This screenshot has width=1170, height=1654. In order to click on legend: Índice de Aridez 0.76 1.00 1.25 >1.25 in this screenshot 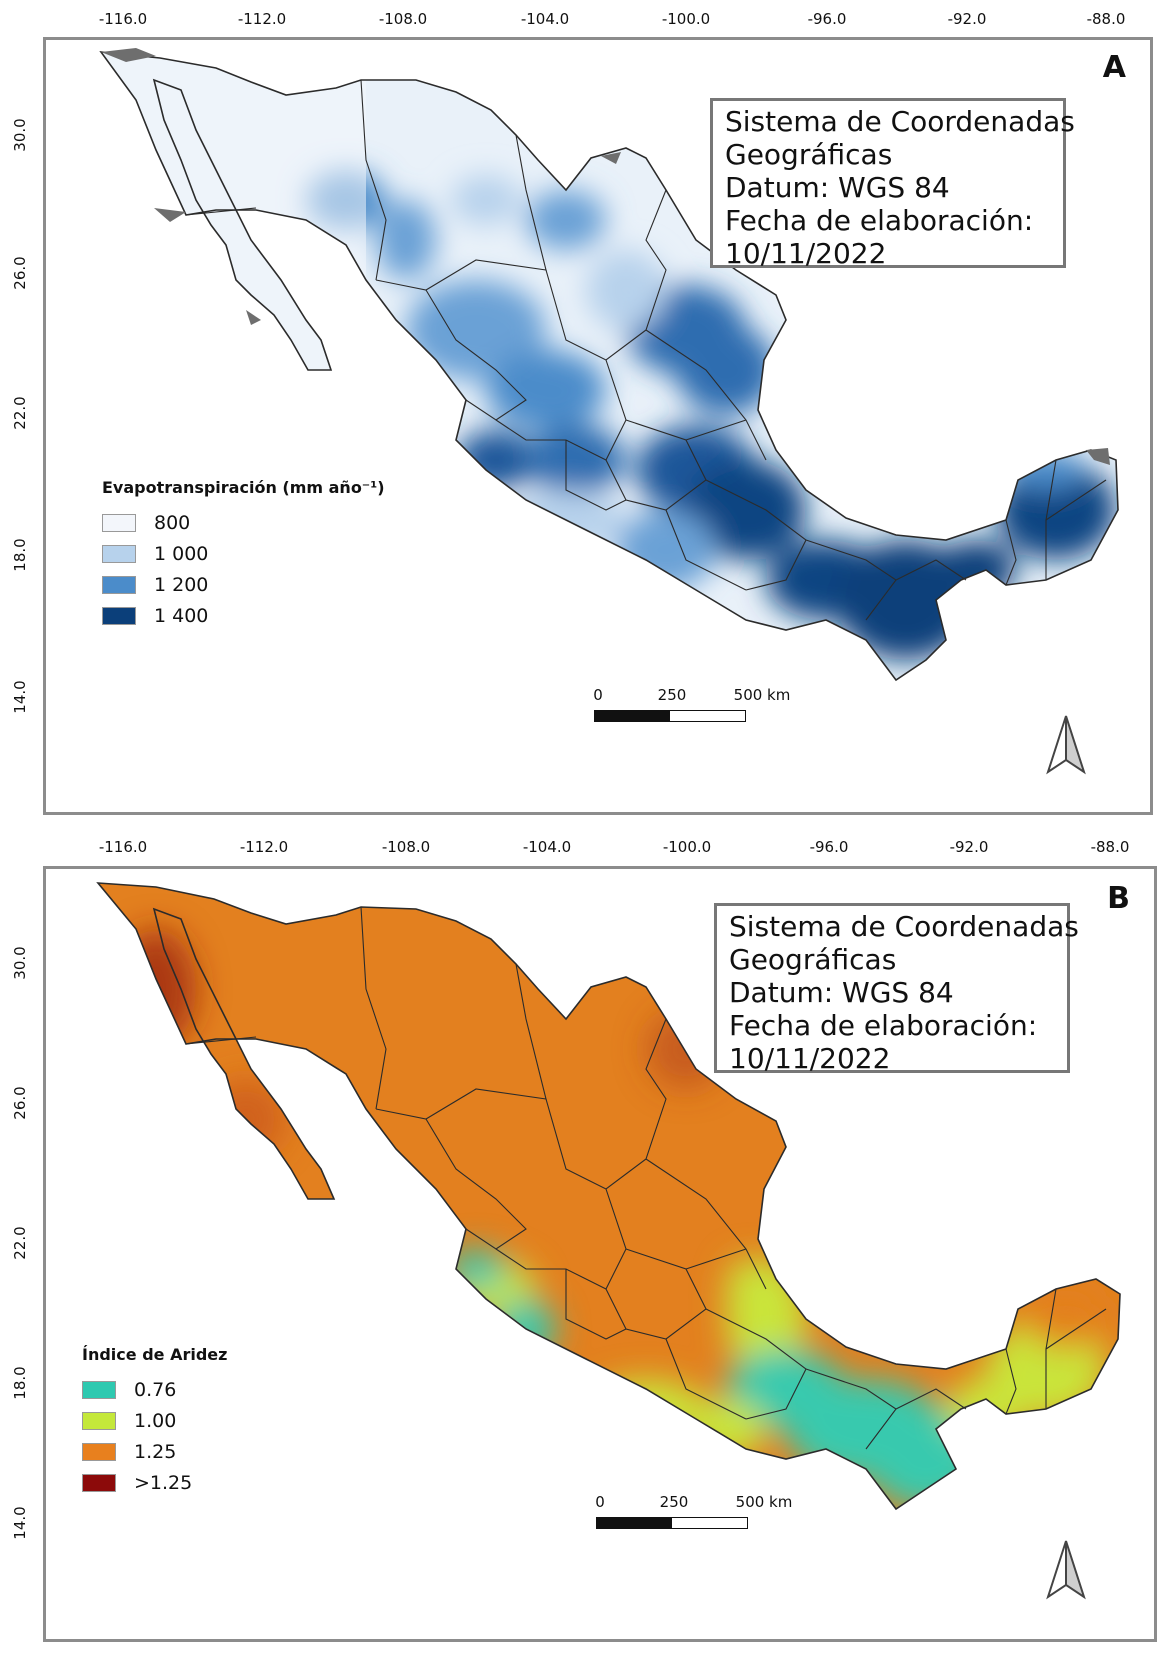, I will do `click(154, 1421)`.